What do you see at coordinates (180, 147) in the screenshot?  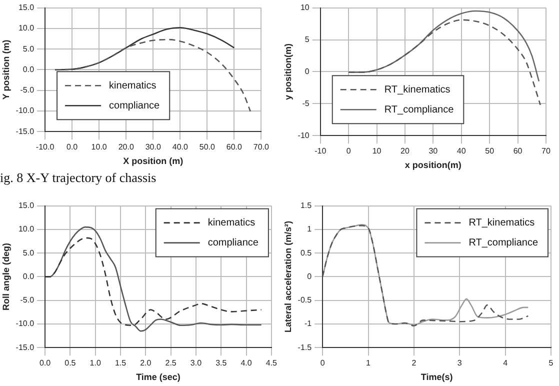 I see `x-tick-label: 40.0` at bounding box center [180, 147].